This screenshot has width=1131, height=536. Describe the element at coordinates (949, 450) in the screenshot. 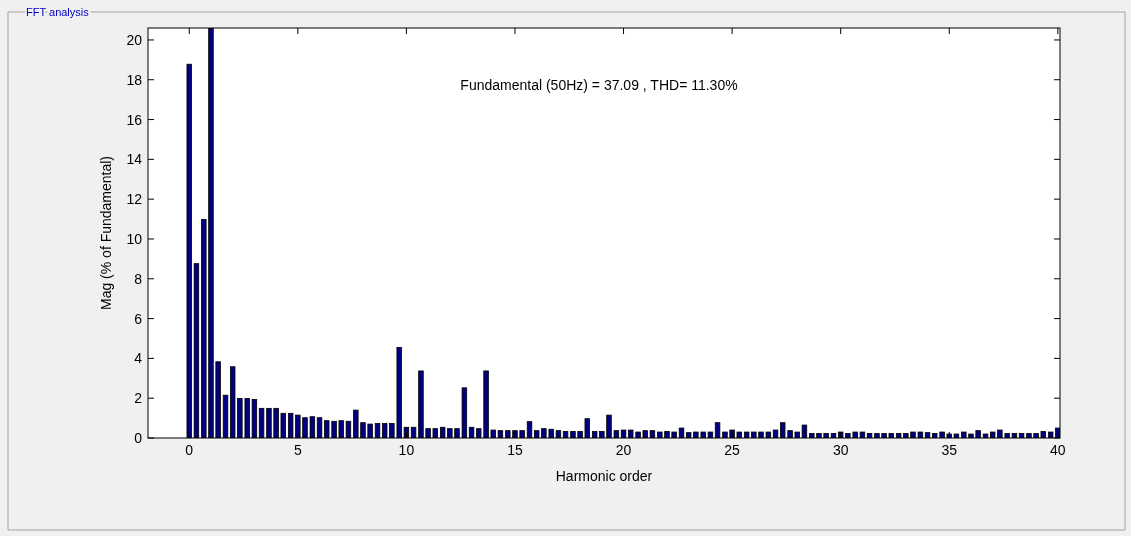

I see `x-tick-label: 35` at that location.